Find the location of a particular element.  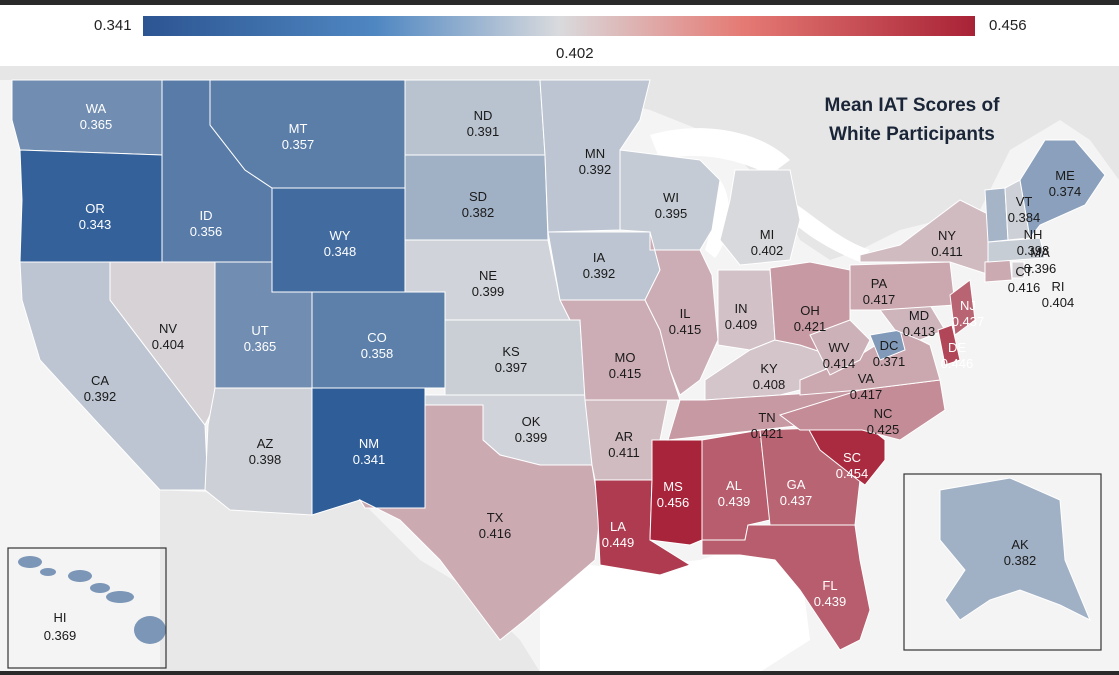

state-shape-FL is located at coordinates (786, 587).